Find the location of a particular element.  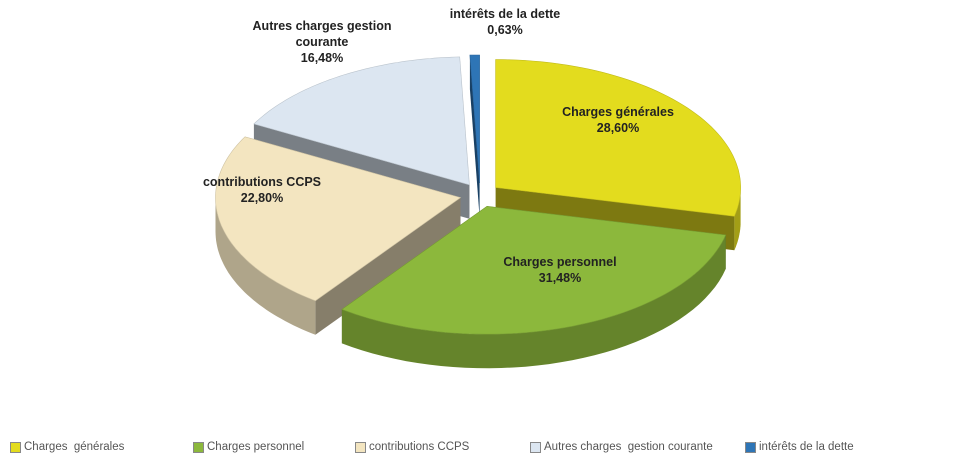

data-label-value: 31,48% is located at coordinates (560, 278).